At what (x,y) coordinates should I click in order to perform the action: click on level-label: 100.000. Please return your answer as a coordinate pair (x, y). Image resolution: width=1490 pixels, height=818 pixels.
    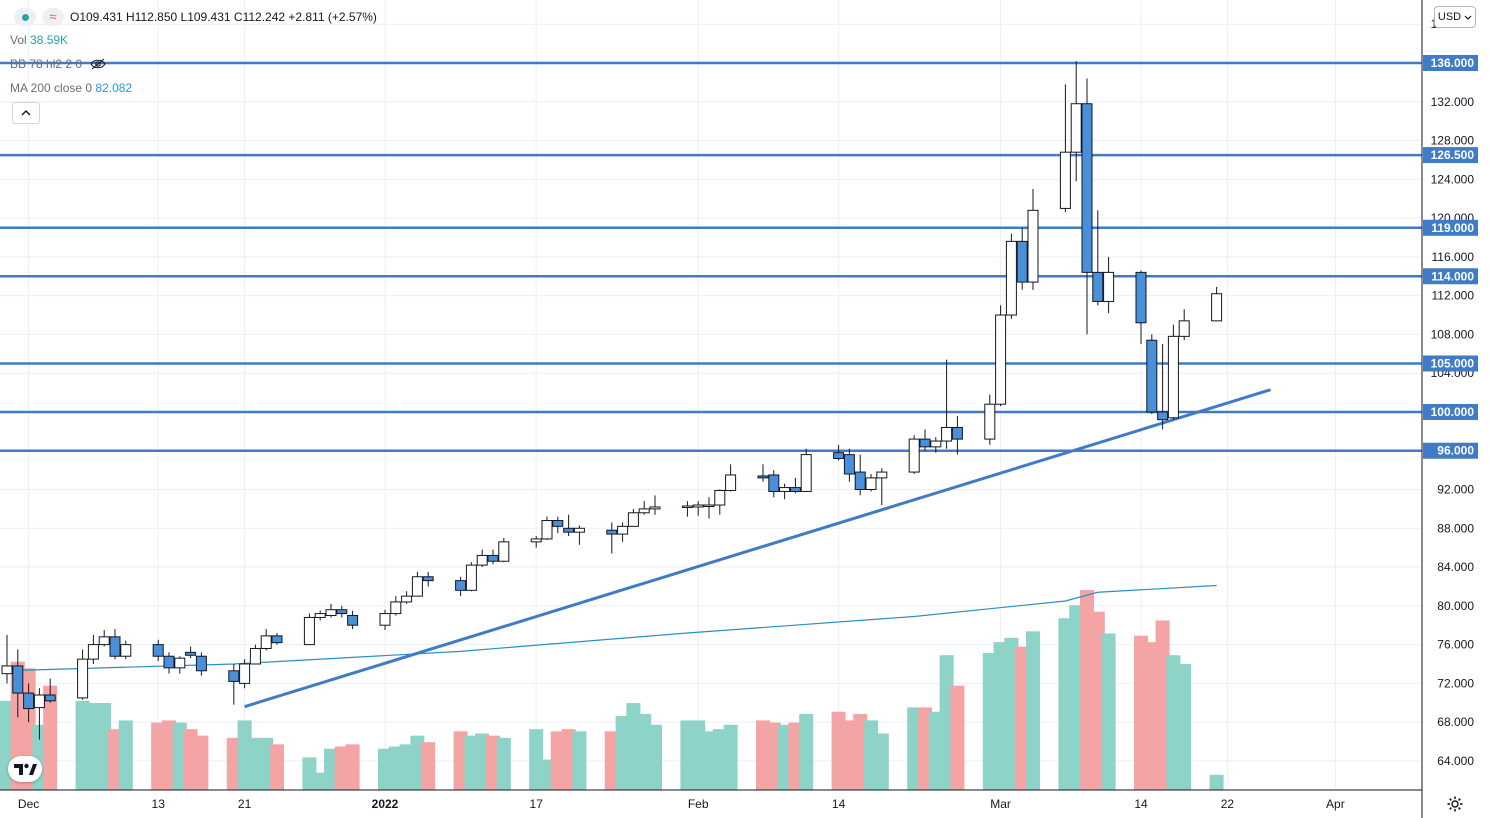
    Looking at the image, I should click on (1453, 412).